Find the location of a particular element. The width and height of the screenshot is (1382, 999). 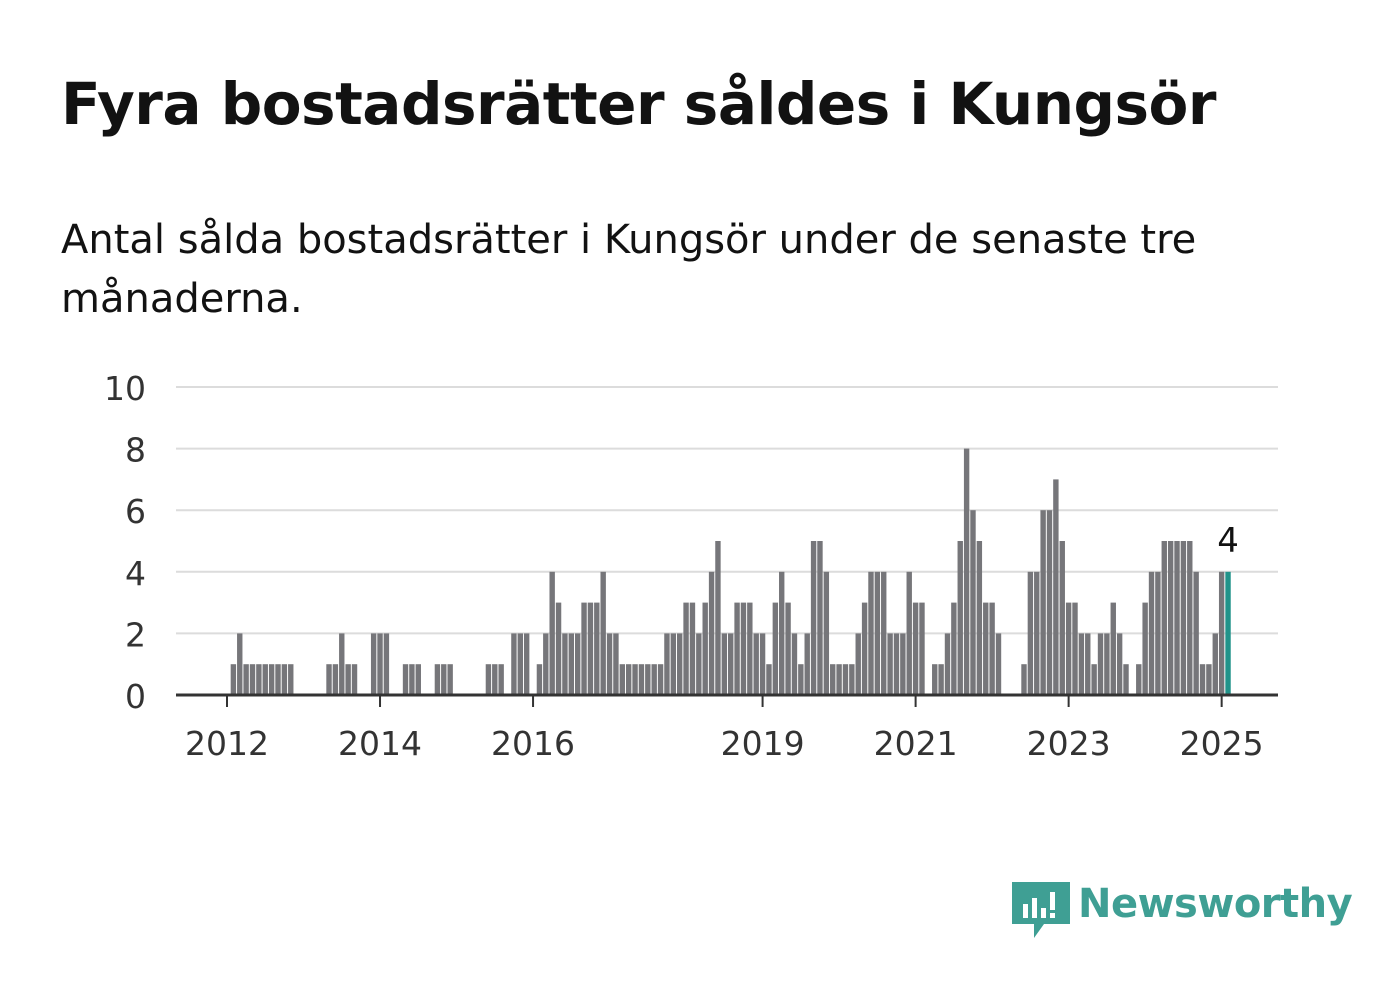

y-tick-label: 8 is located at coordinates (135, 450).